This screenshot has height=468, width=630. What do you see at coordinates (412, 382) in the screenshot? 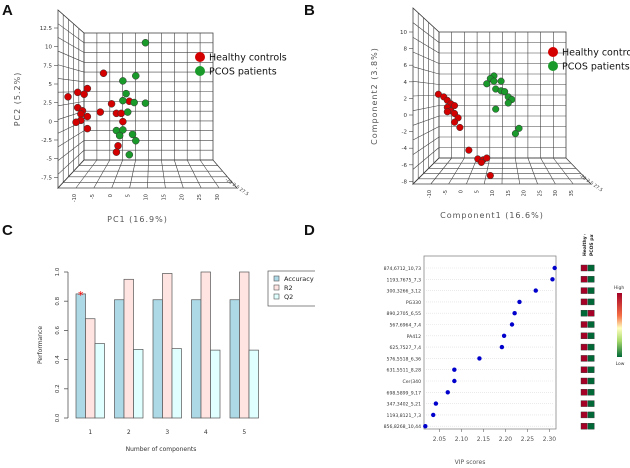
I see `feature-label: Cer(340` at bounding box center [412, 382].